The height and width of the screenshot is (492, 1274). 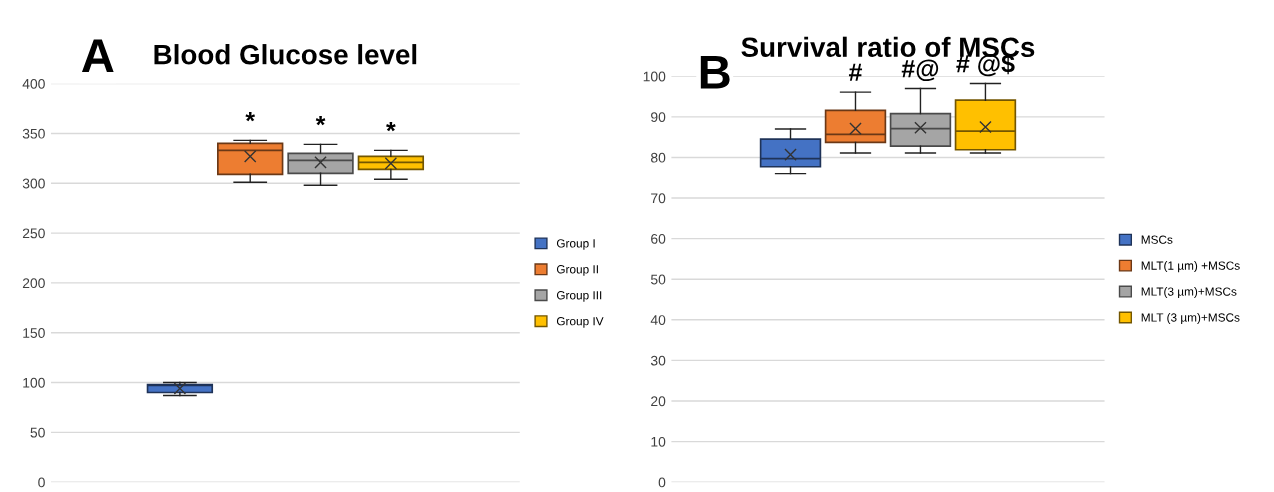 I want to click on y-tick-label: 10, so click(x=658, y=441).